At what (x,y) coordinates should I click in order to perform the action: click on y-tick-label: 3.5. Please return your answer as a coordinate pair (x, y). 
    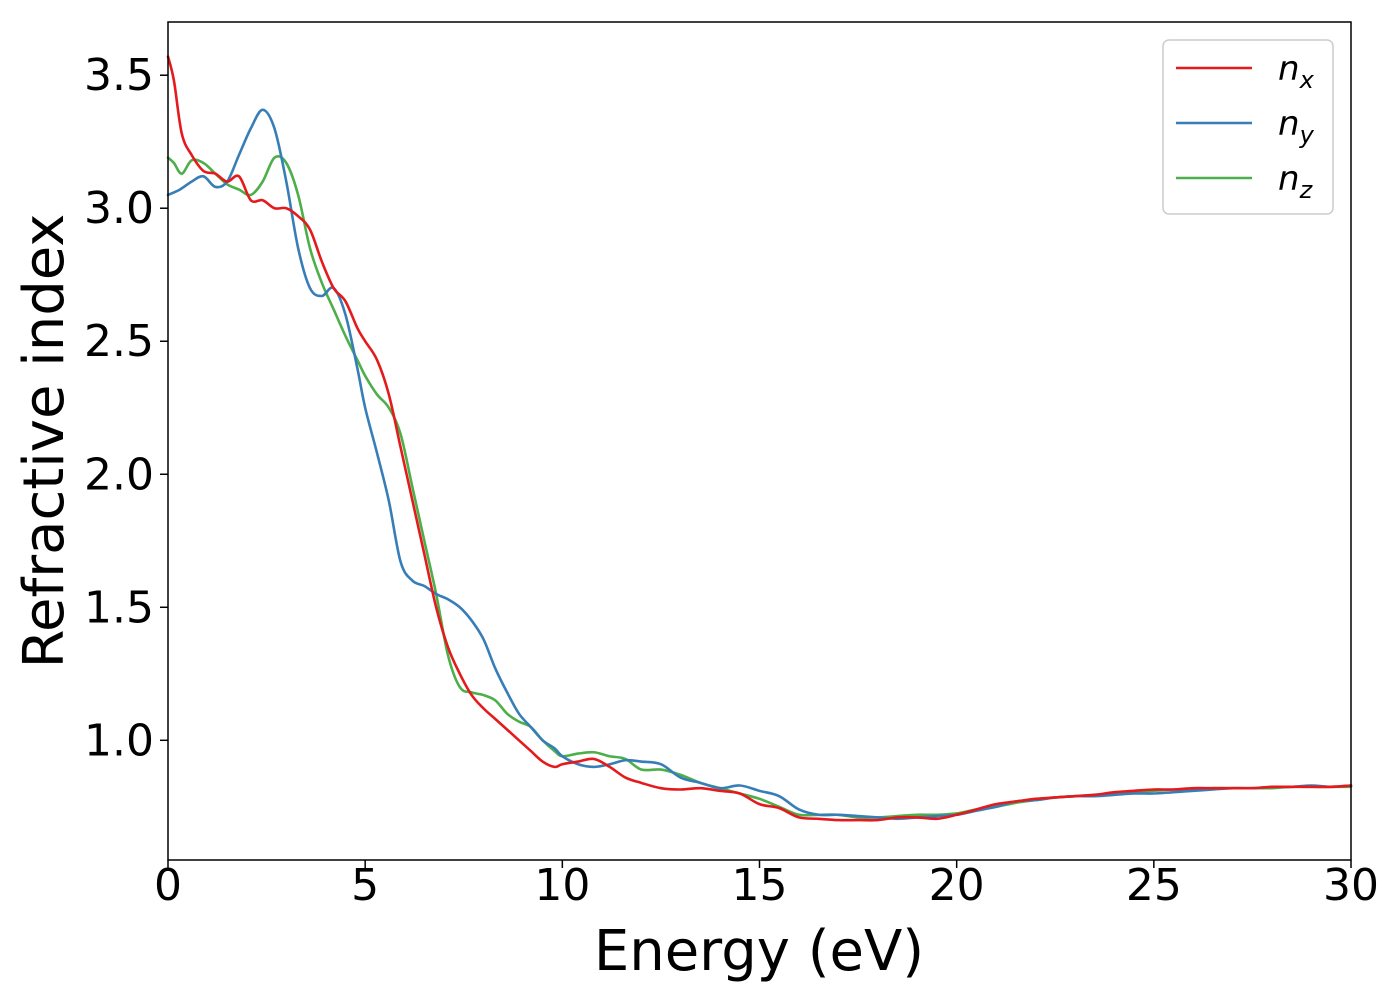
    Looking at the image, I should click on (119, 75).